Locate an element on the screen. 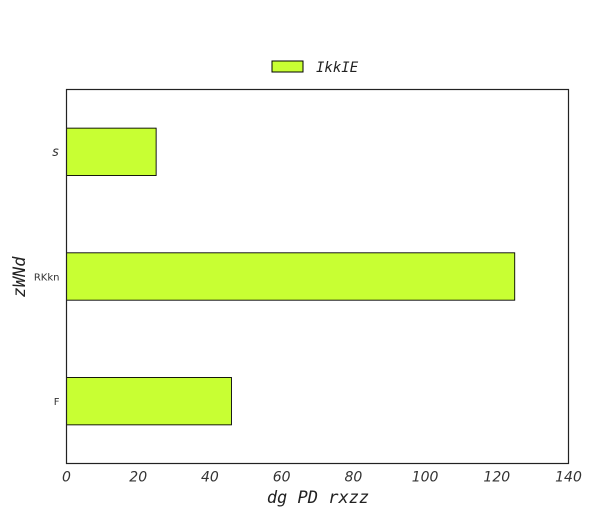 The height and width of the screenshot is (518, 592). bar-f is located at coordinates (149, 401).